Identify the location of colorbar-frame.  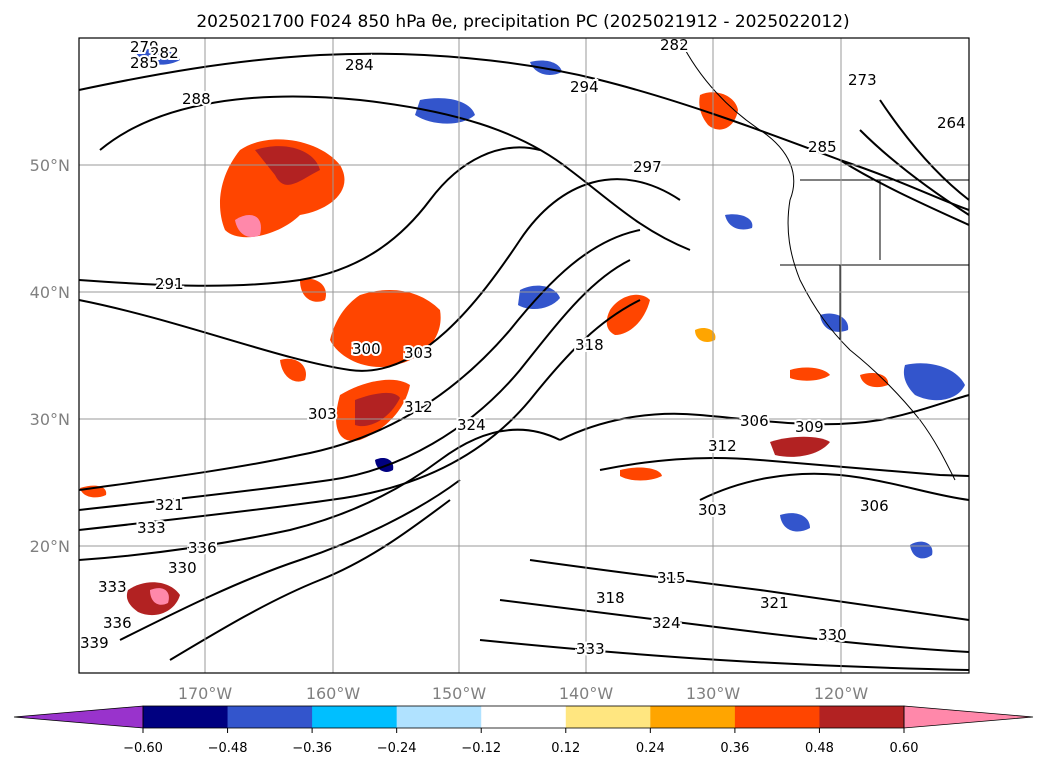
(523, 717).